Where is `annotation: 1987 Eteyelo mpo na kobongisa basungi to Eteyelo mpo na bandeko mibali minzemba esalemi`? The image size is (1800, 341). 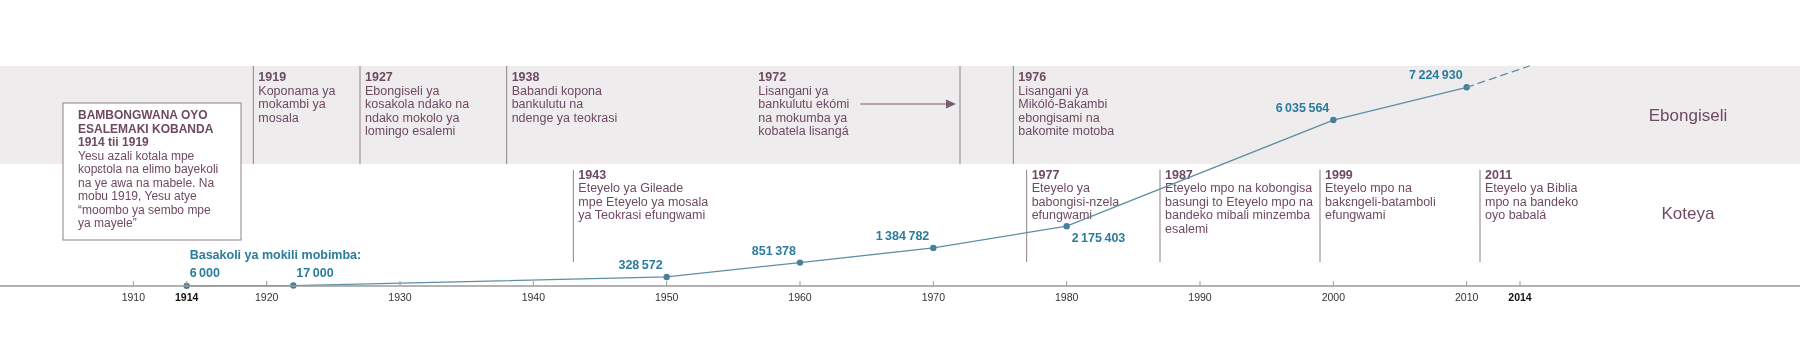
annotation: 1987 Eteyelo mpo na kobongisa basungi to Eteyelo mpo na bandeko mibali minzemba esalemi is located at coordinates (1239, 201).